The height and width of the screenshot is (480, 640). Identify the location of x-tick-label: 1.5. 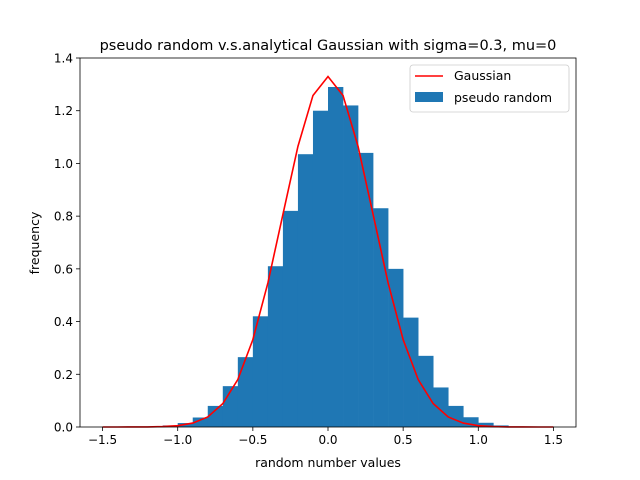
(553, 440).